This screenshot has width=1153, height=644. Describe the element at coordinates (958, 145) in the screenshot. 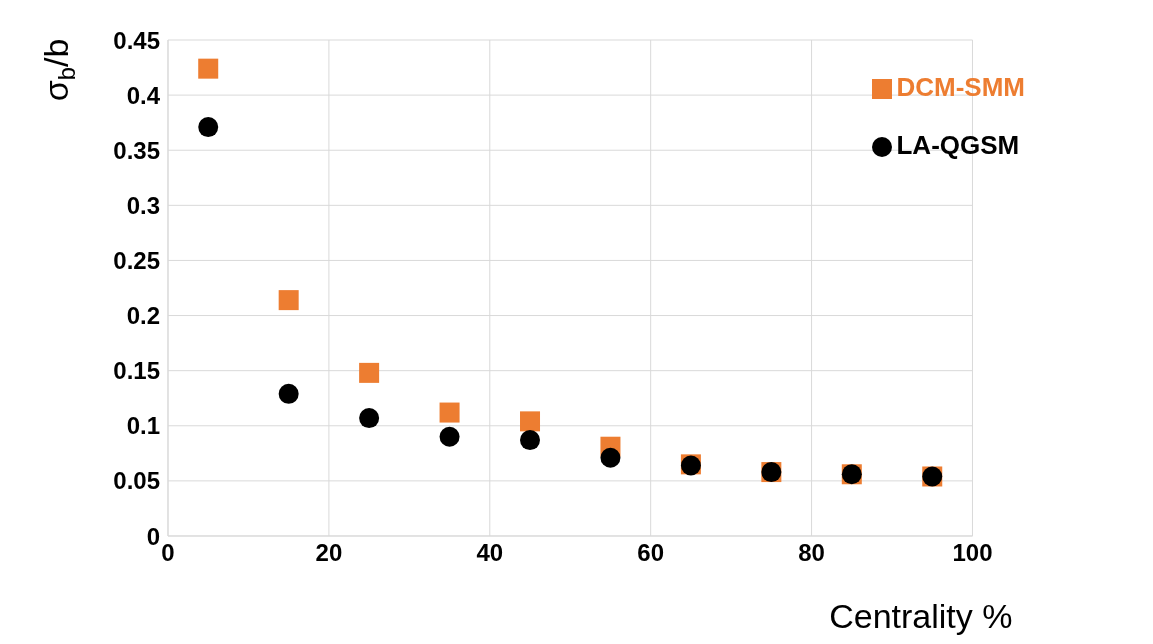

I see `legend-label: LA-QGSM` at that location.